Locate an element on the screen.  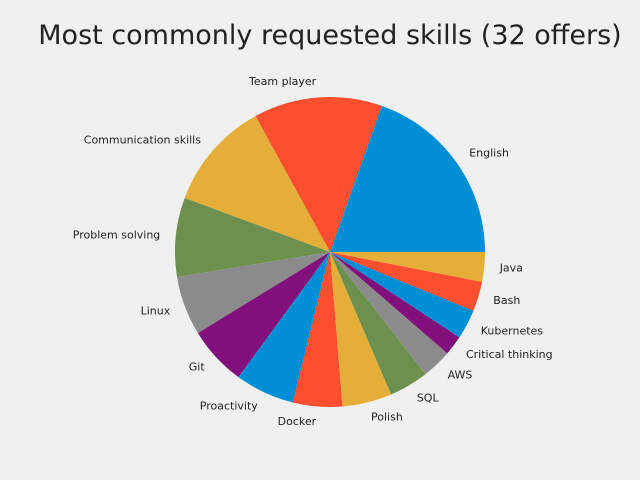
pie-slice-proactivity is located at coordinates (284, 327).